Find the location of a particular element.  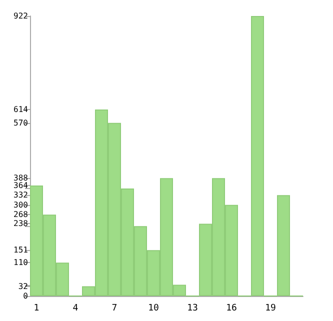

x-tick-label: 1 is located at coordinates (37, 309).